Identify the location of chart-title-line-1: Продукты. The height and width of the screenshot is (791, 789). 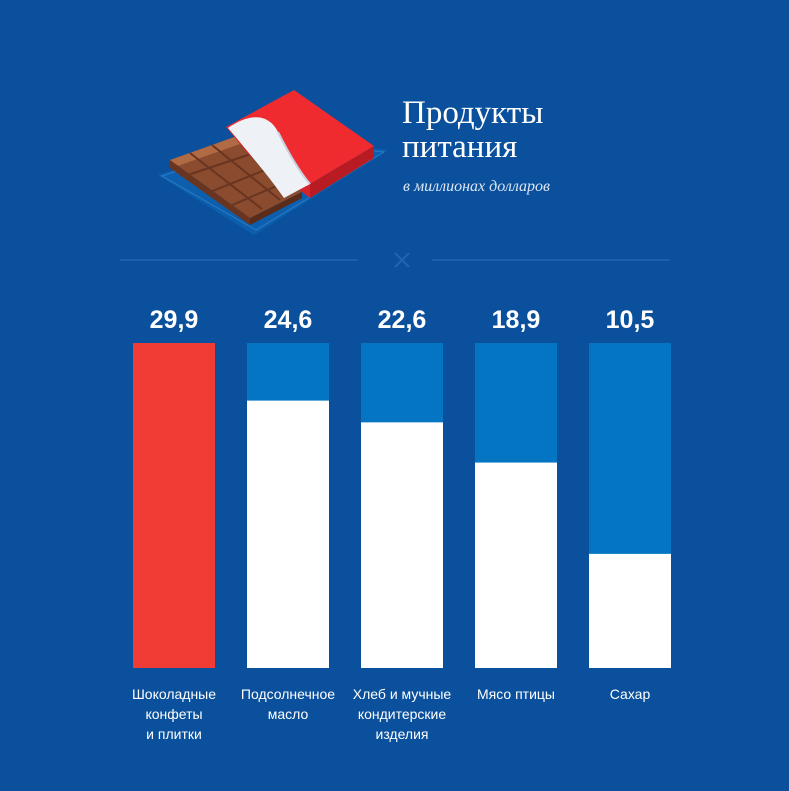
(473, 113).